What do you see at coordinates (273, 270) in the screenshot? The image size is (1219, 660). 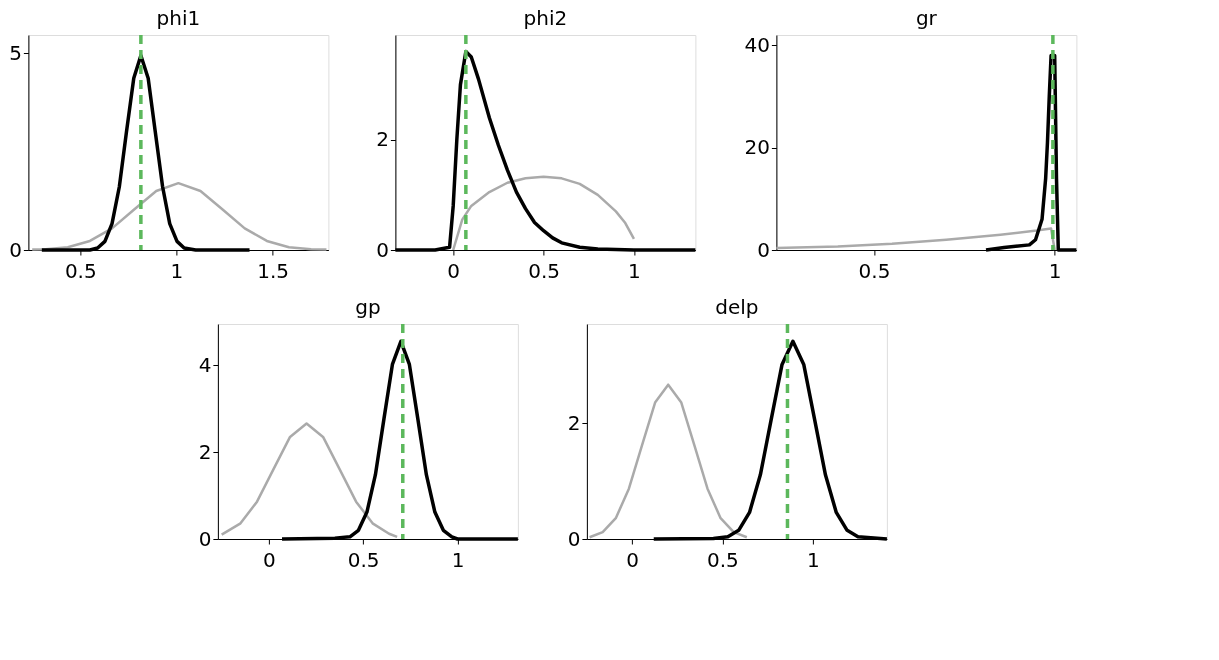 I see `x-tick-label: 1.5` at bounding box center [273, 270].